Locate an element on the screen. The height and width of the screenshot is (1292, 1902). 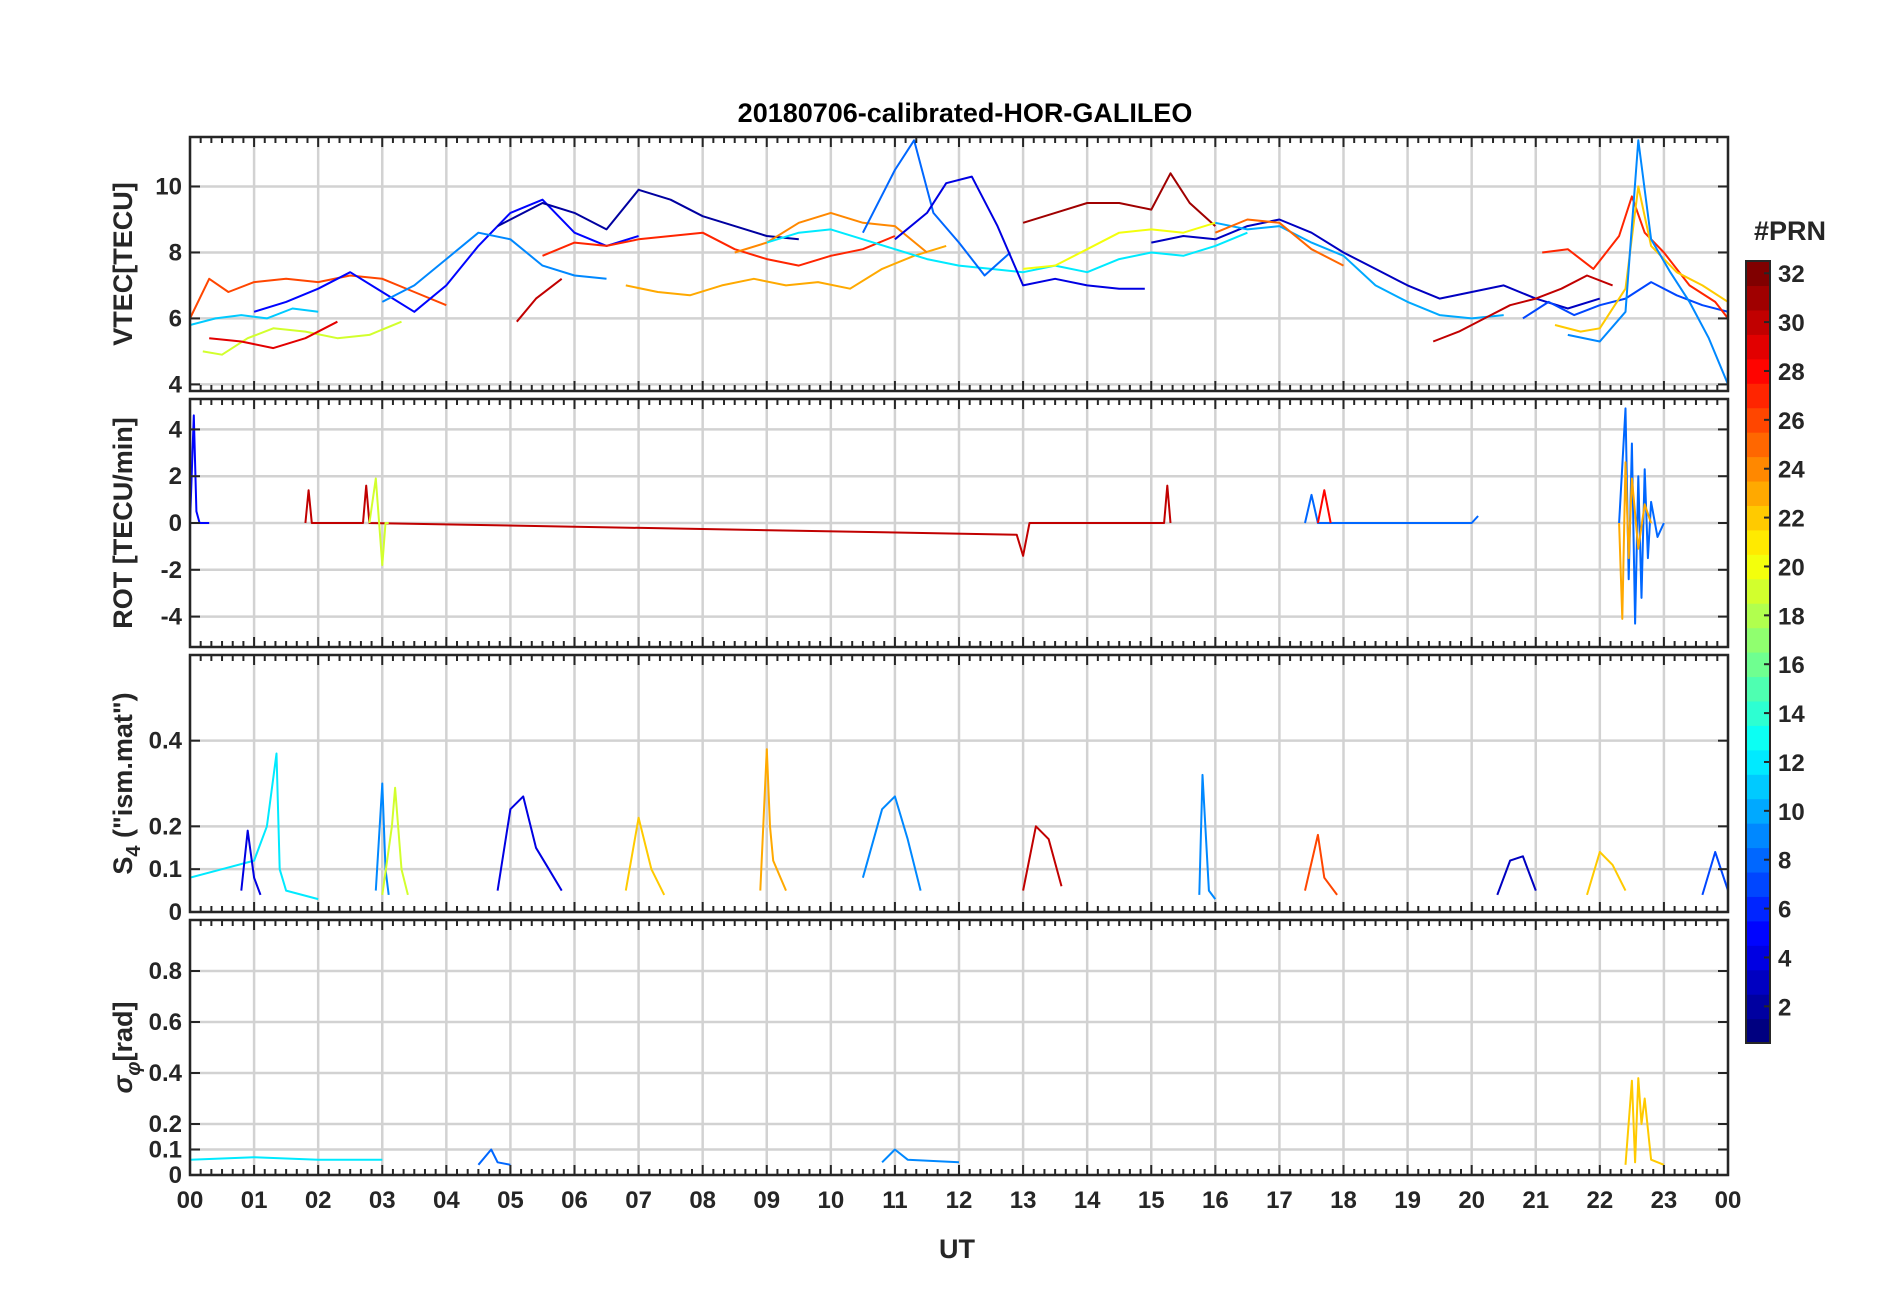
x-tick-label: 20 is located at coordinates (1471, 1200).